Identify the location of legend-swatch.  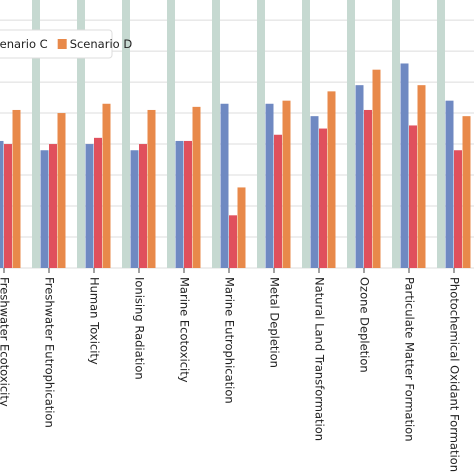
(62, 44).